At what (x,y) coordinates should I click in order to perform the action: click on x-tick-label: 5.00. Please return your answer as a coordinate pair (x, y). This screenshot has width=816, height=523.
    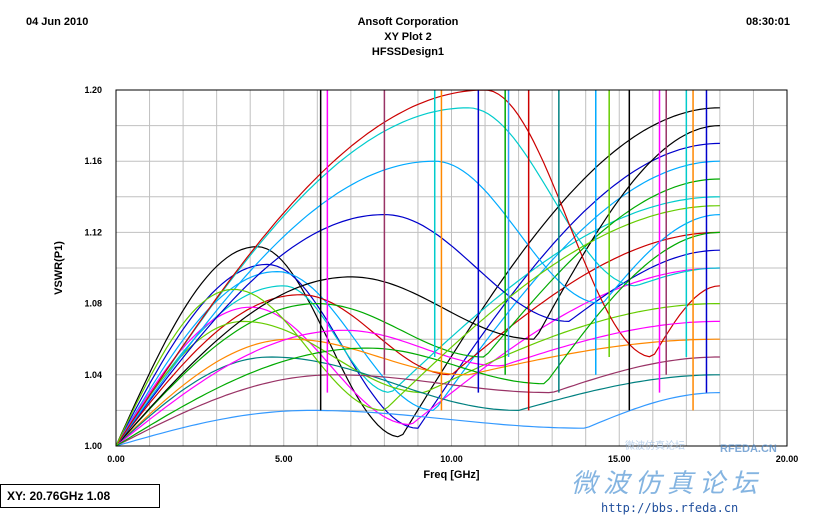
    Looking at the image, I should click on (284, 459).